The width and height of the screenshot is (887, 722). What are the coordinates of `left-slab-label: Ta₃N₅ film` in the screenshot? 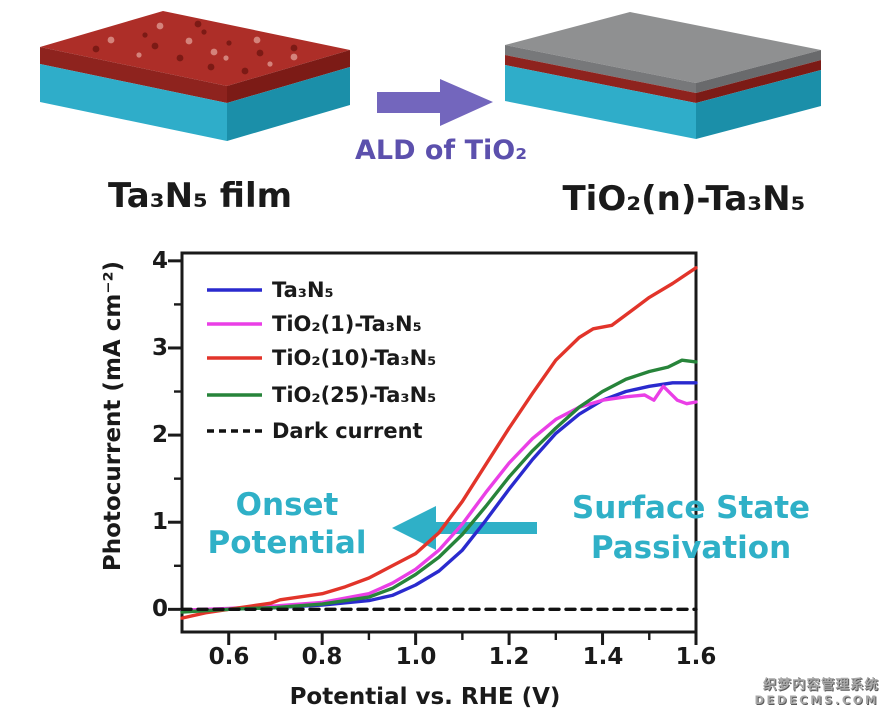 It's located at (200, 196).